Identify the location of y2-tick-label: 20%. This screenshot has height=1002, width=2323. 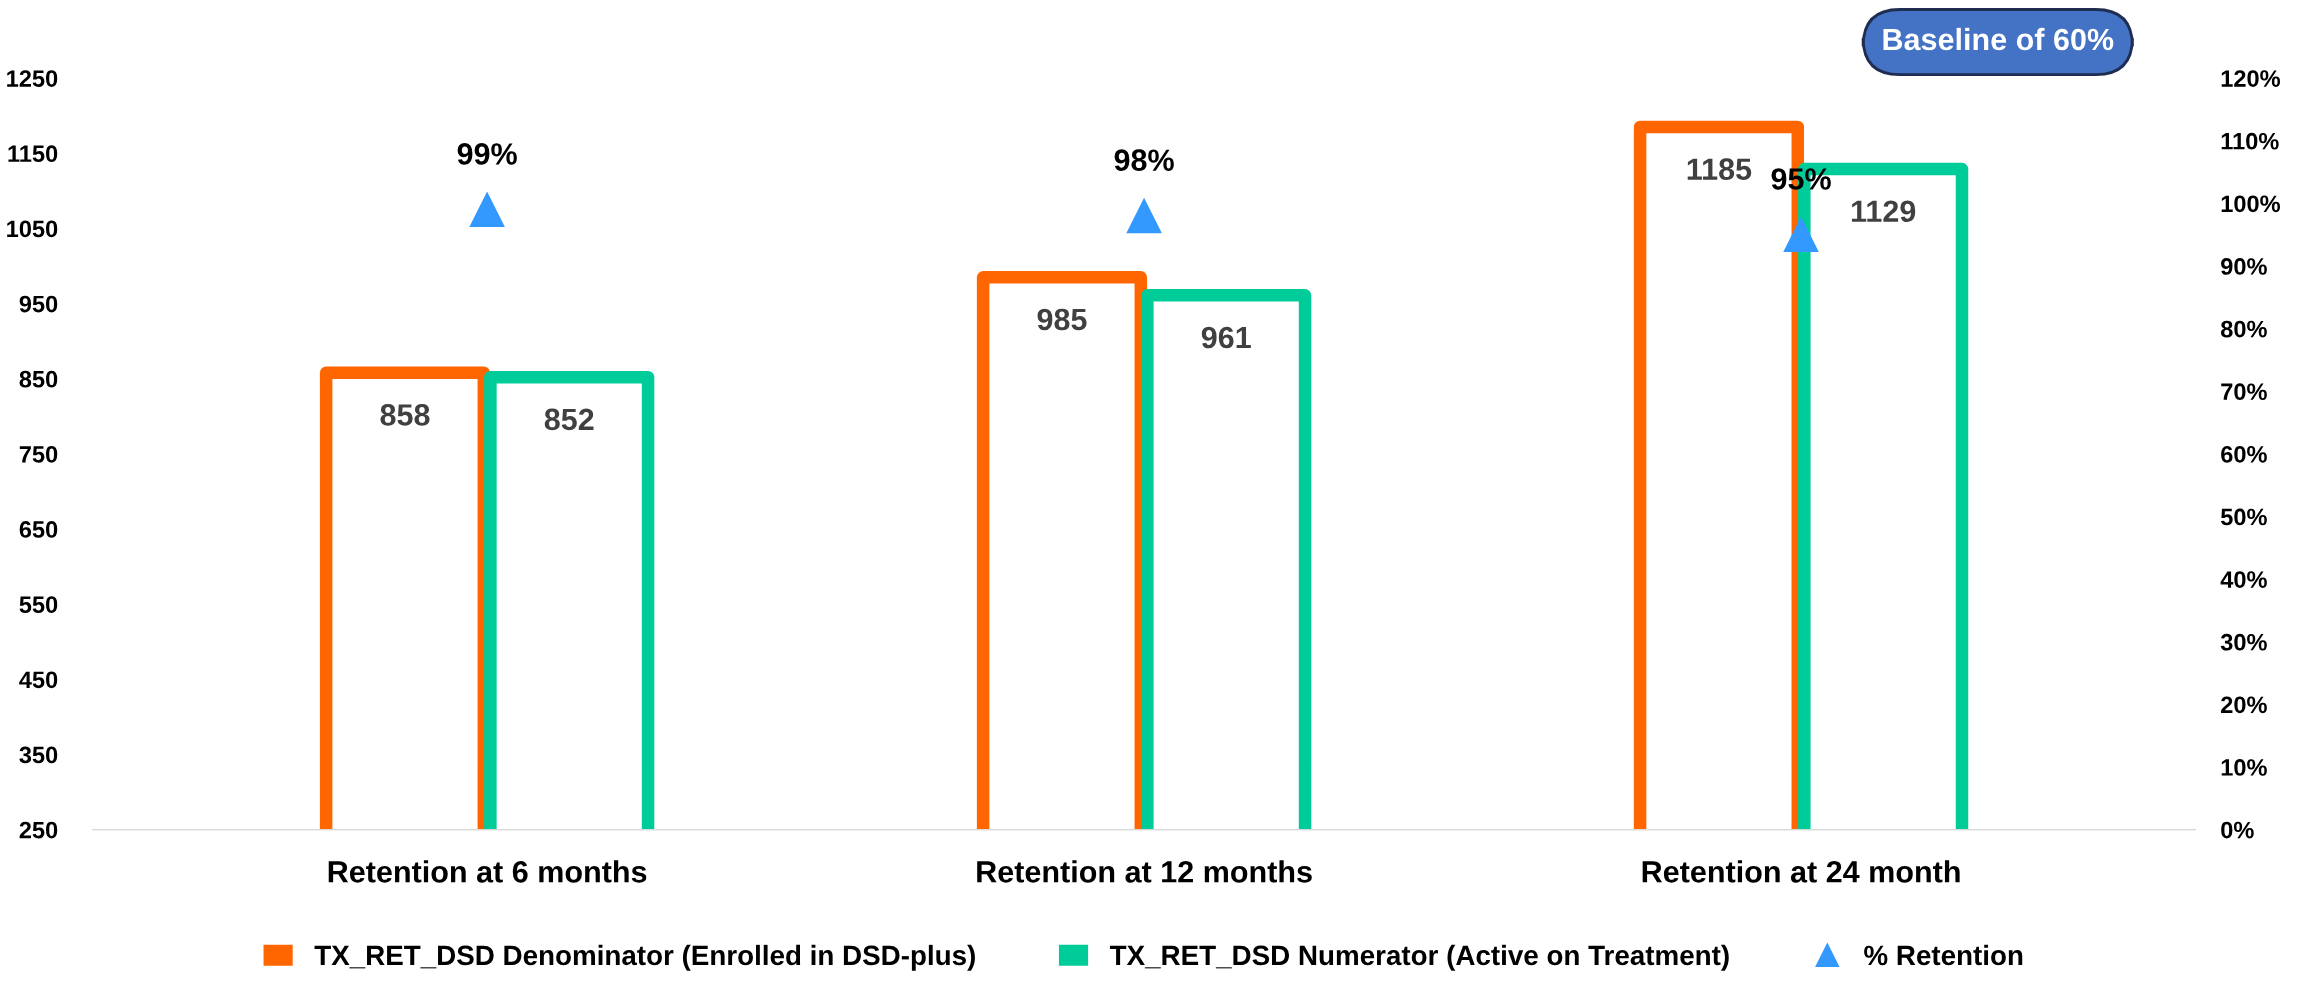
(2244, 705).